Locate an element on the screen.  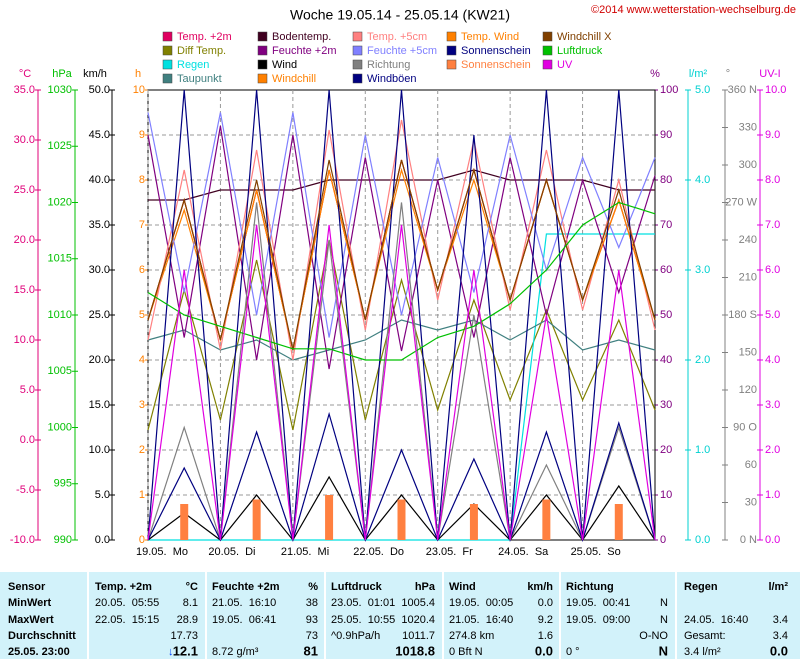
series-line is located at coordinates (401, 185).